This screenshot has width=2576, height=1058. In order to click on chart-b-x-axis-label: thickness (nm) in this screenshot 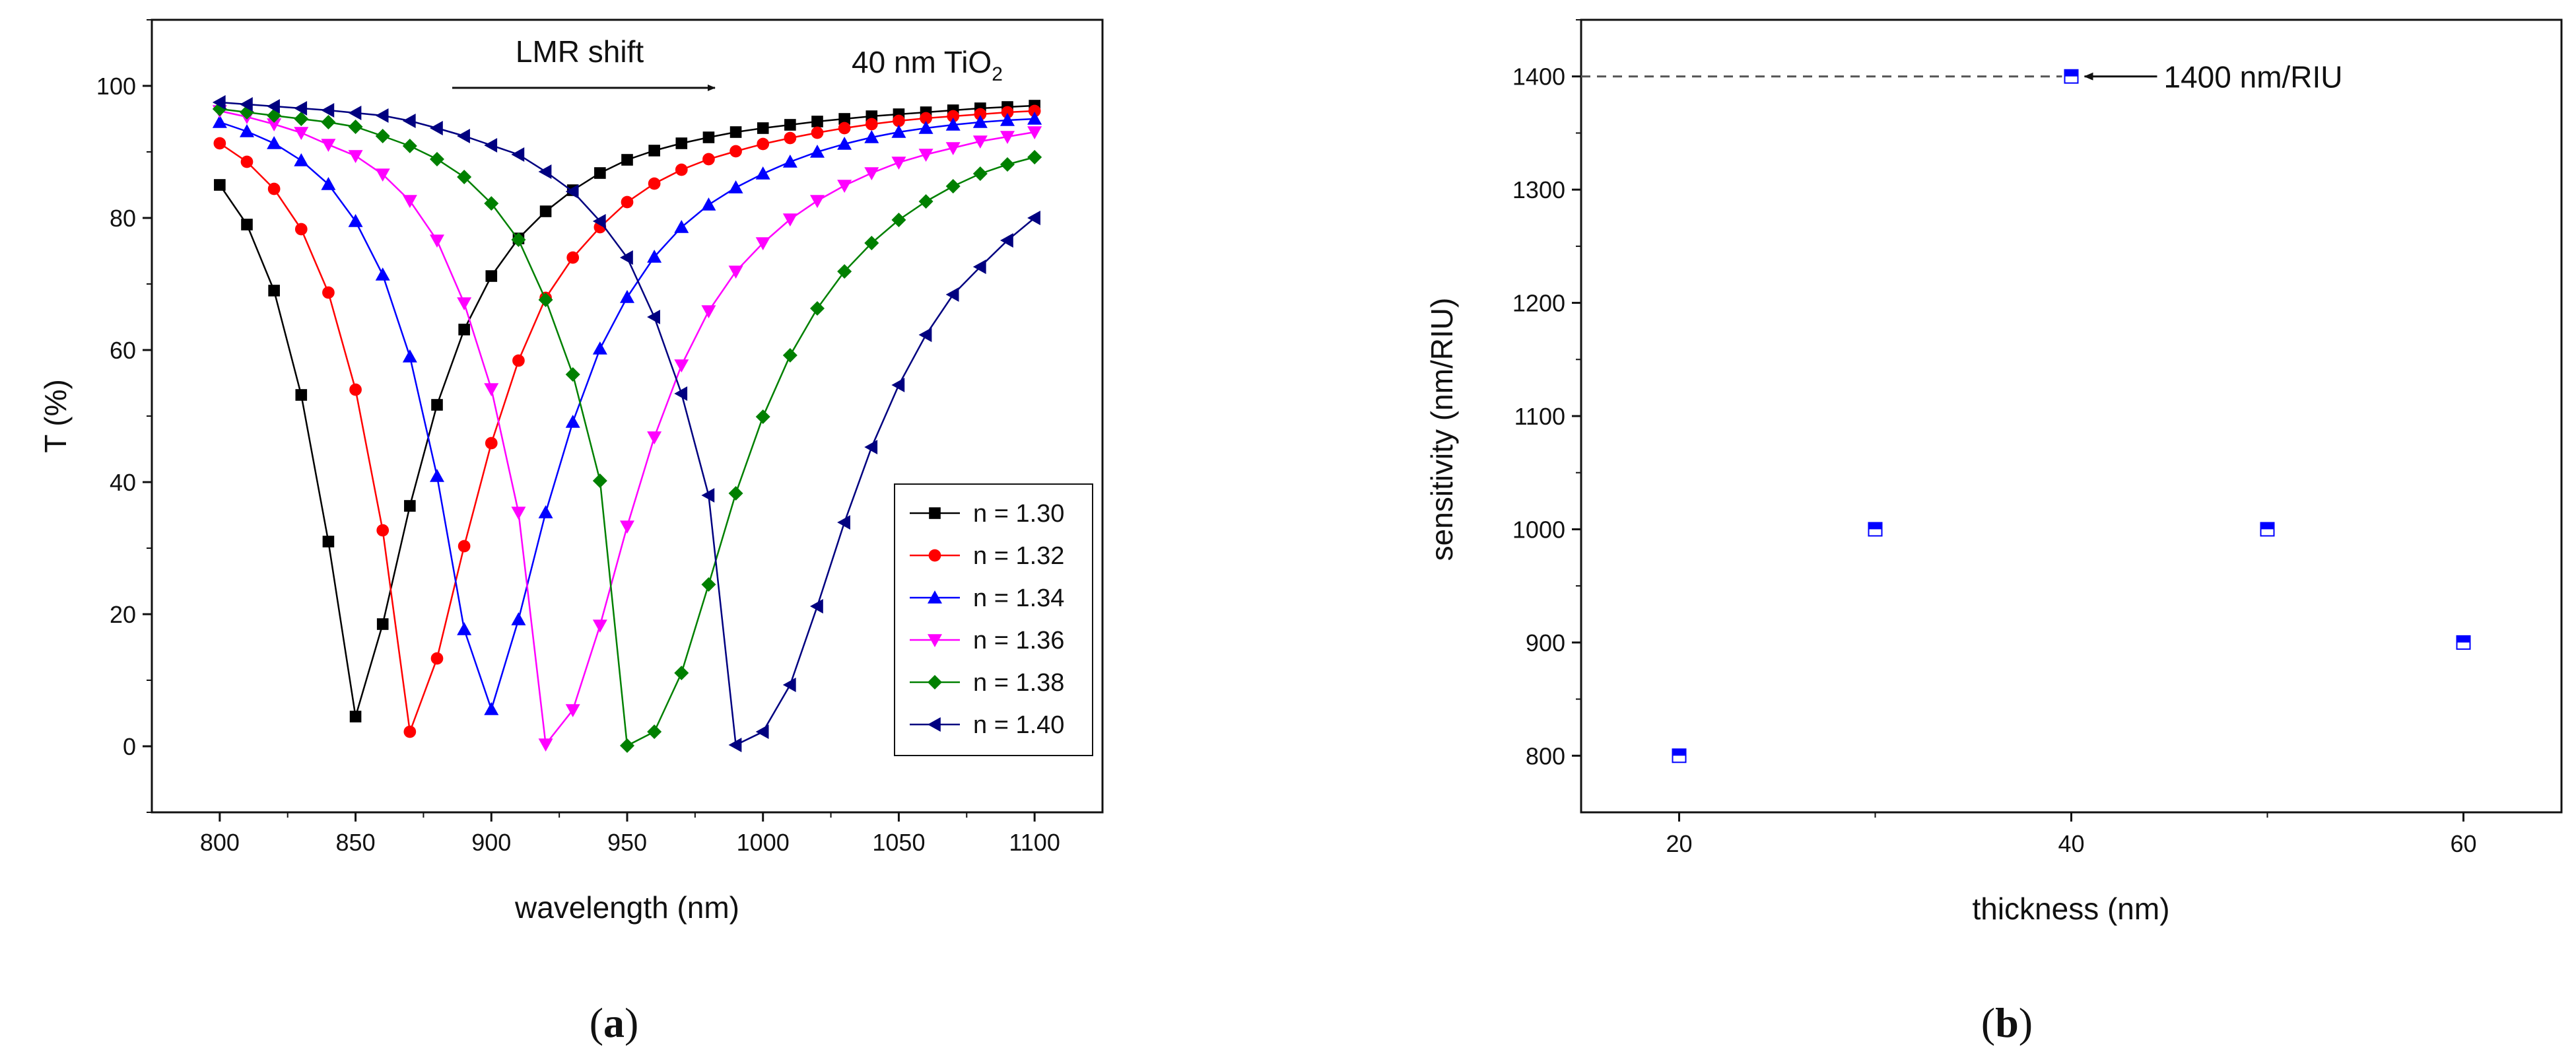, I will do `click(2070, 909)`.